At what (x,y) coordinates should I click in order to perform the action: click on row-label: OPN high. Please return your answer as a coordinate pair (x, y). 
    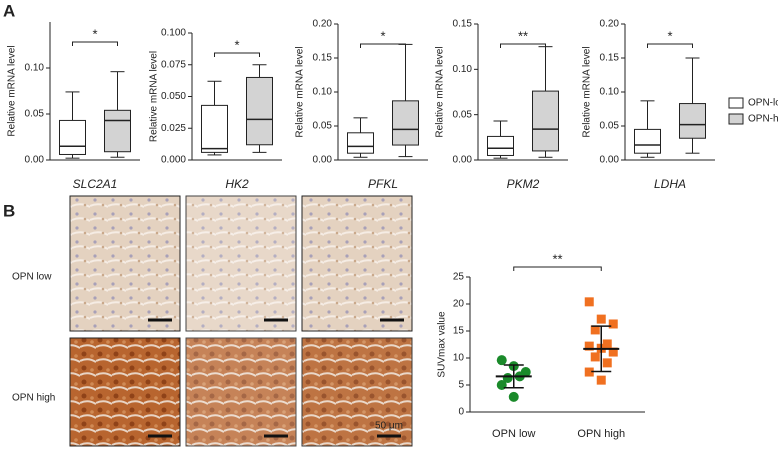
    Looking at the image, I should click on (33, 398).